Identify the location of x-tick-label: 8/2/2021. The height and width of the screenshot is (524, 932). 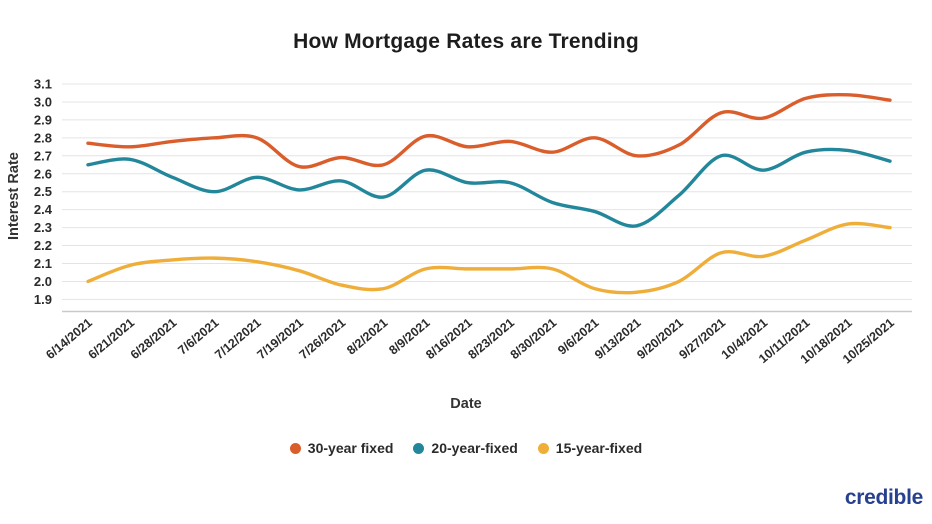
(367, 337).